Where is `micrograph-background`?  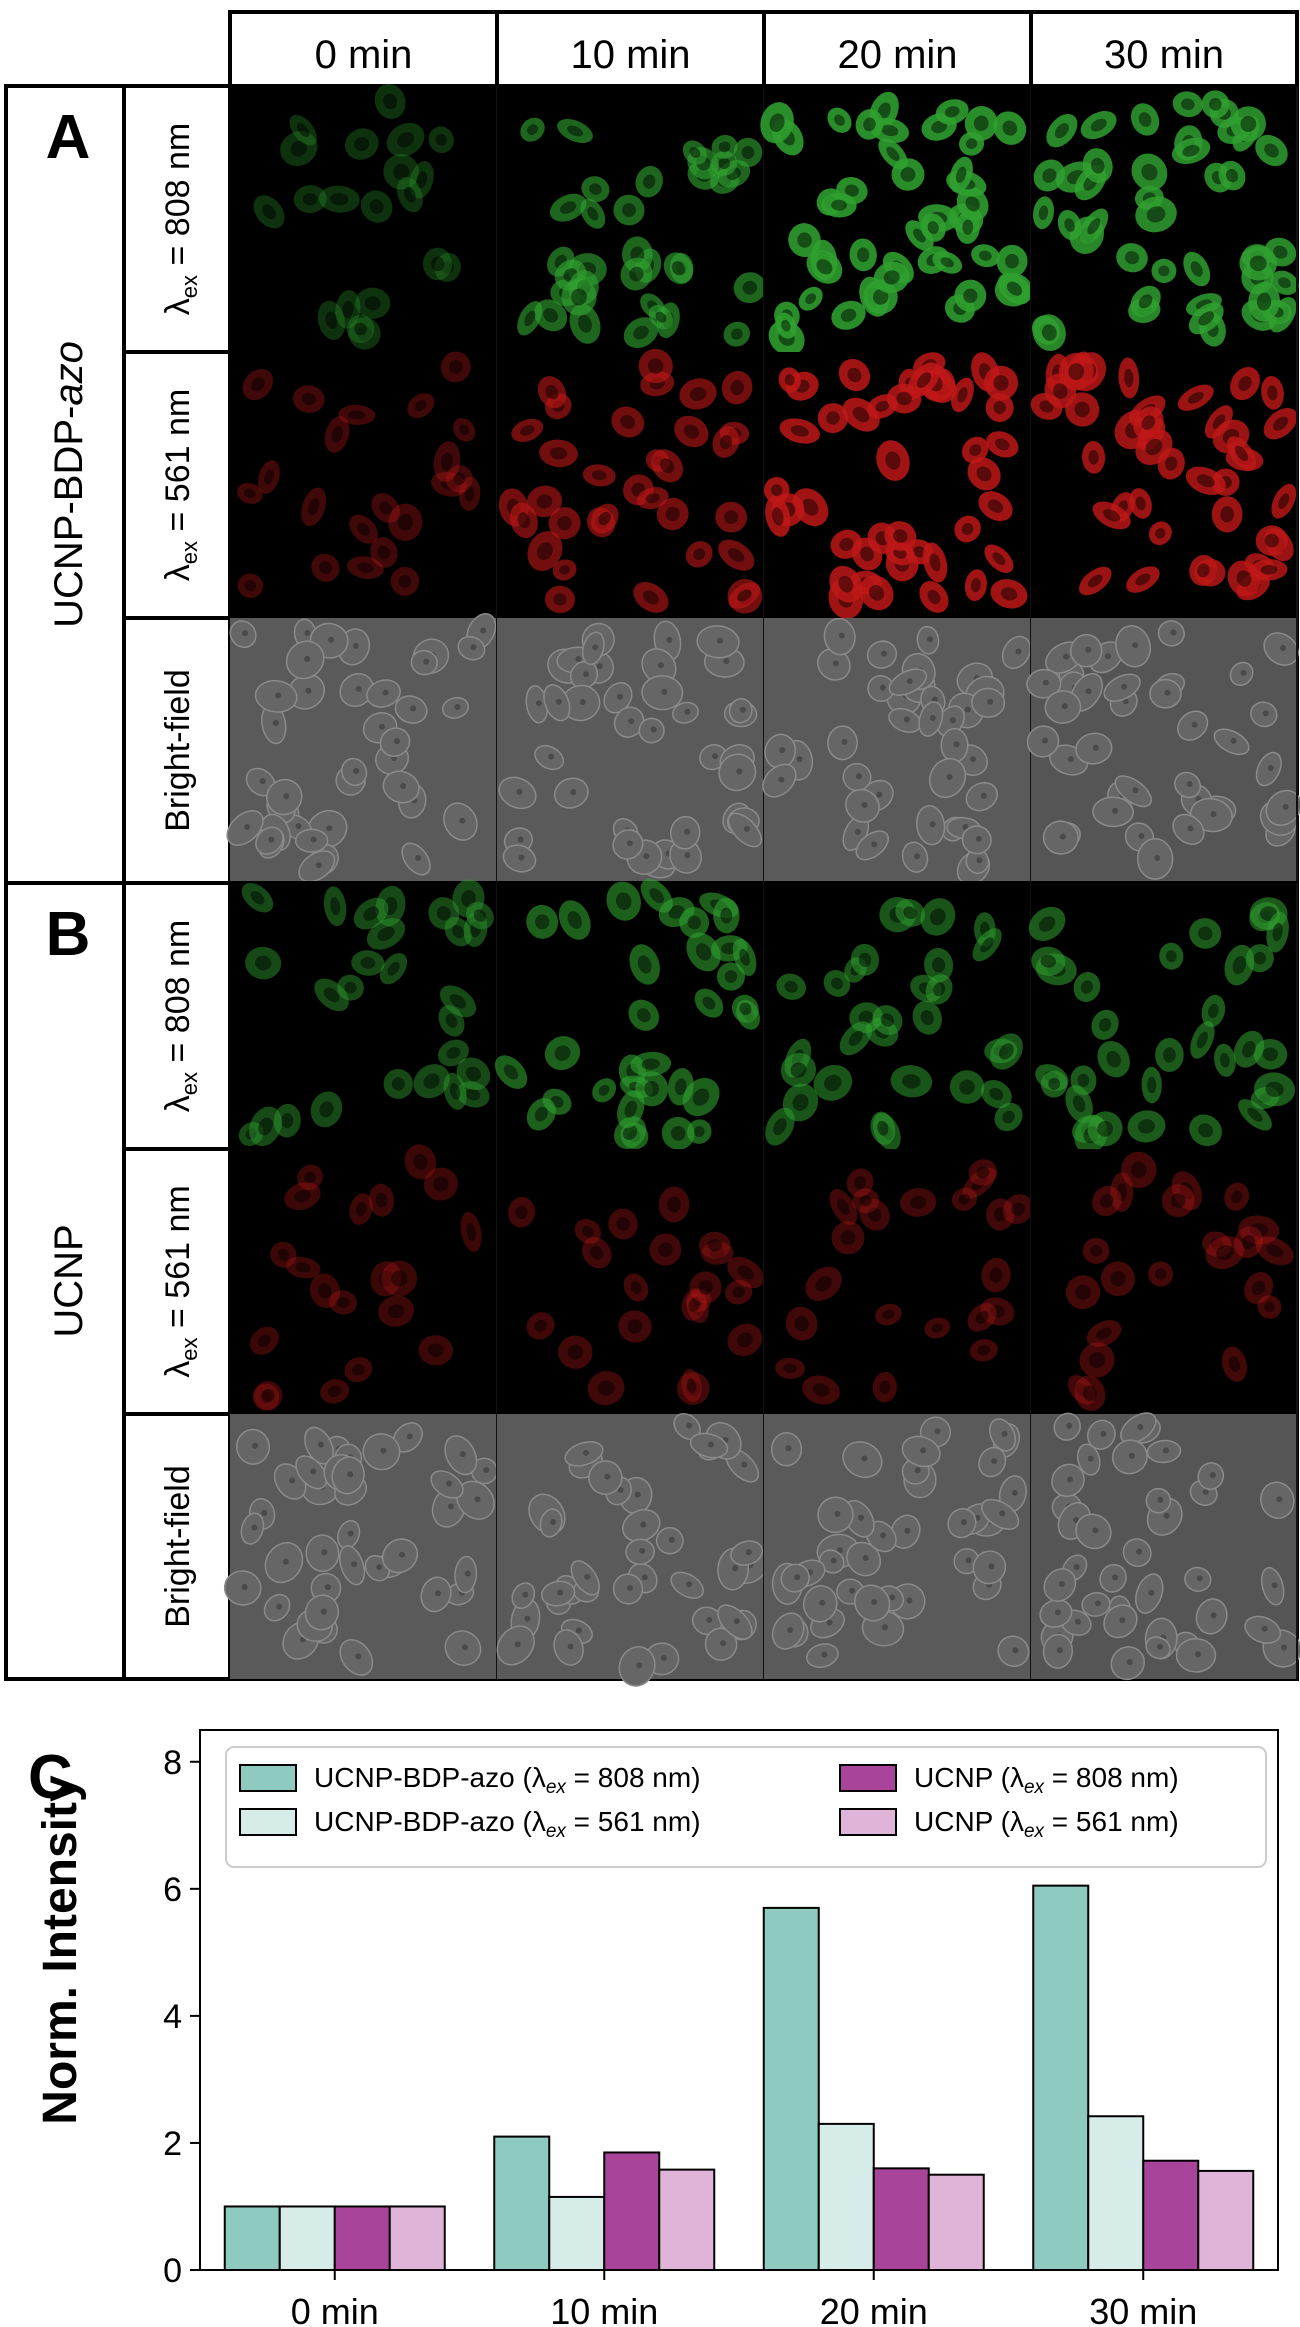
micrograph-background is located at coordinates (630, 1281).